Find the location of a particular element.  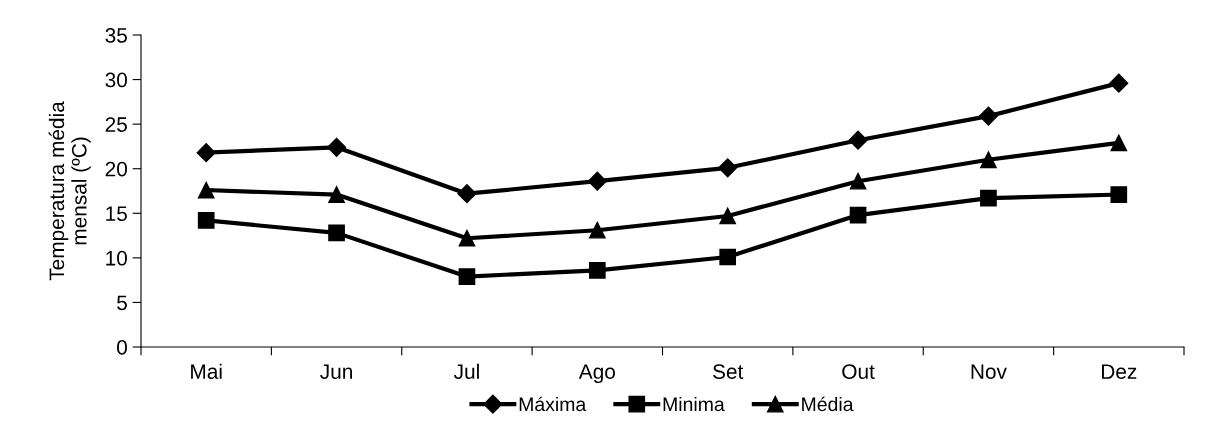

x-tick-label: Jun is located at coordinates (336, 371).